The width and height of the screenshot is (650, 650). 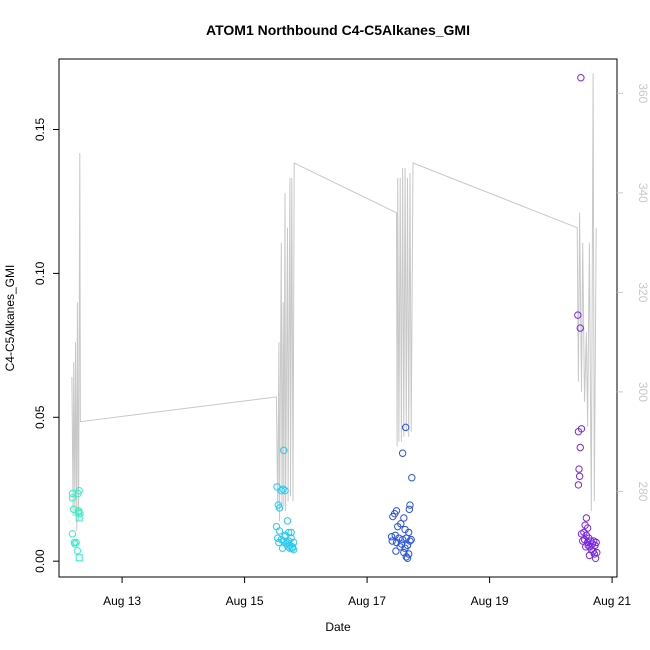 I want to click on x-tick-label: Aug 13, so click(x=122, y=601).